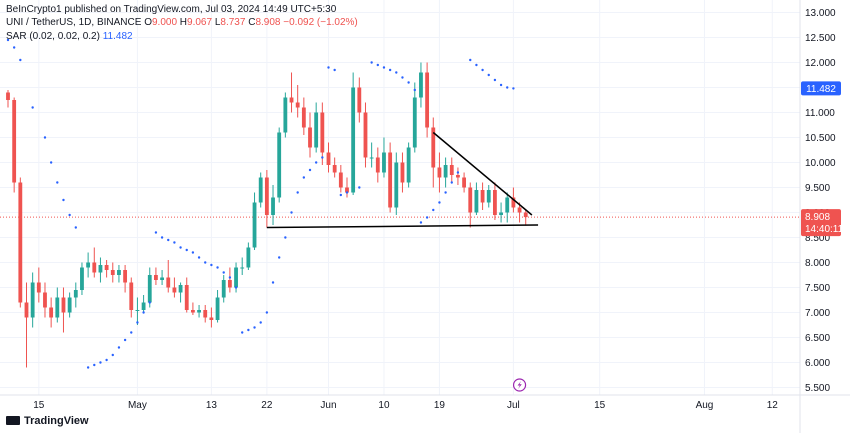  Describe the element at coordinates (74, 22) in the screenshot. I see `symbol-name: UNI / TetherUS, 1D, BINANCE` at that location.